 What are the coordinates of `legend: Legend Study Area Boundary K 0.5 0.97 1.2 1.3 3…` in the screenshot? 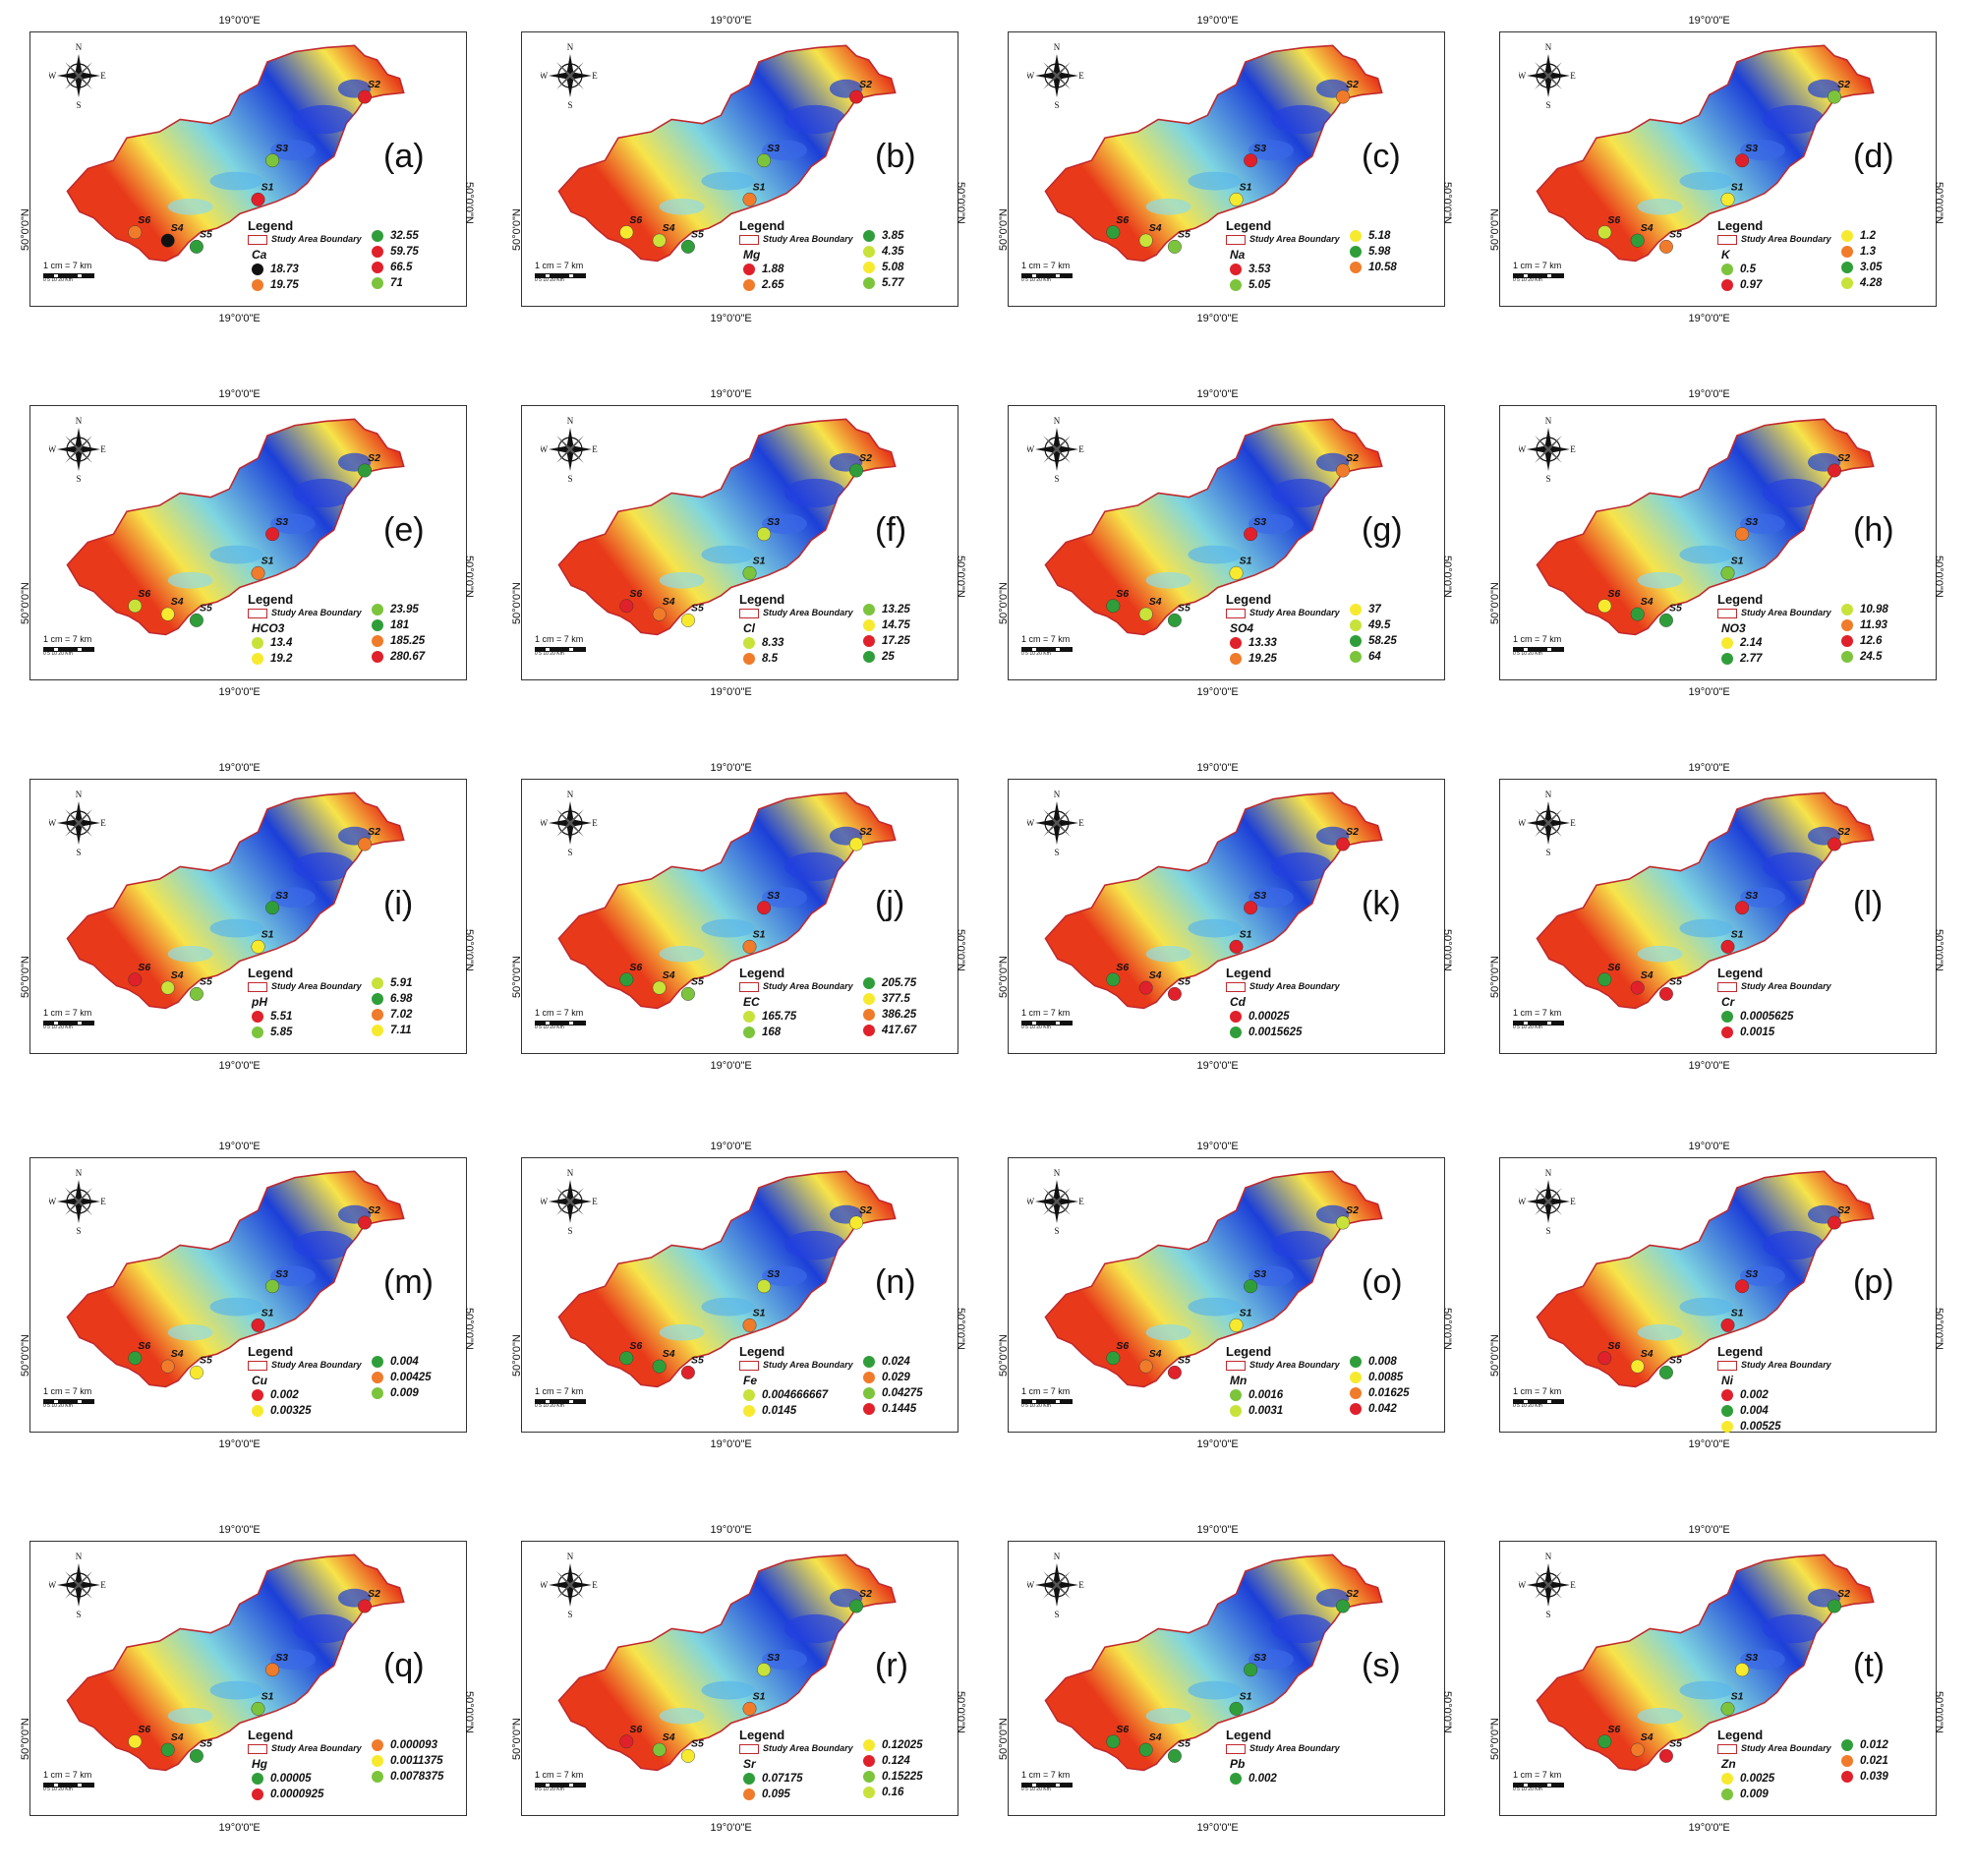 It's located at (1826, 268).